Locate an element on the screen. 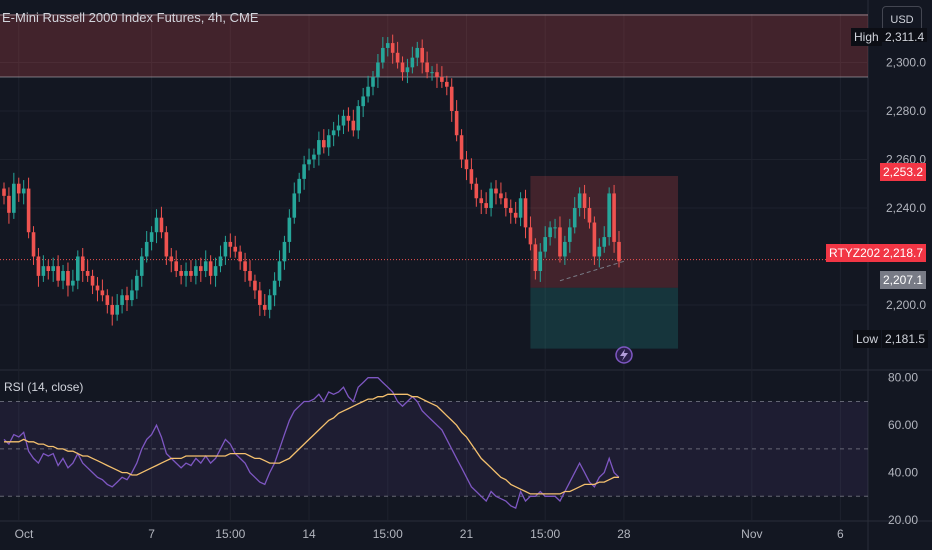  lightning-icon is located at coordinates (624, 355).